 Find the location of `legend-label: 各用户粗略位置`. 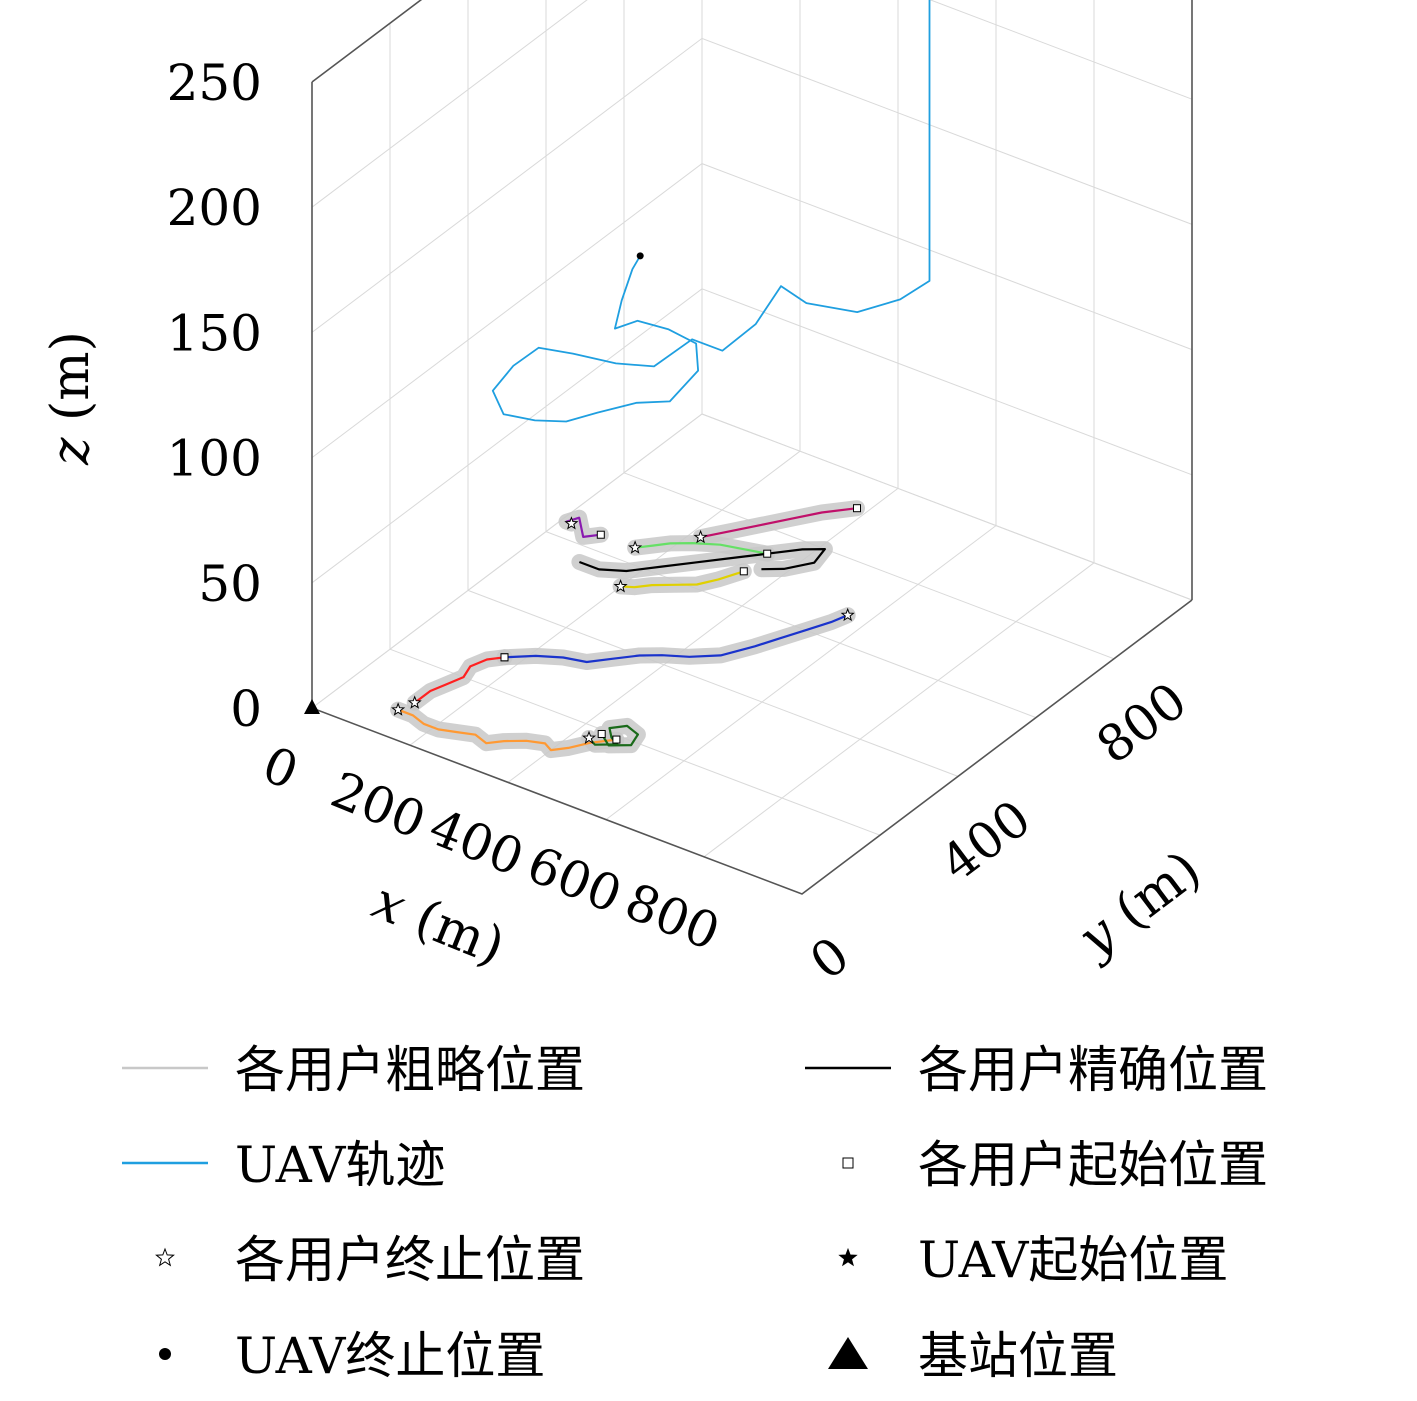

legend-label: 各用户粗略位置 is located at coordinates (410, 1070).